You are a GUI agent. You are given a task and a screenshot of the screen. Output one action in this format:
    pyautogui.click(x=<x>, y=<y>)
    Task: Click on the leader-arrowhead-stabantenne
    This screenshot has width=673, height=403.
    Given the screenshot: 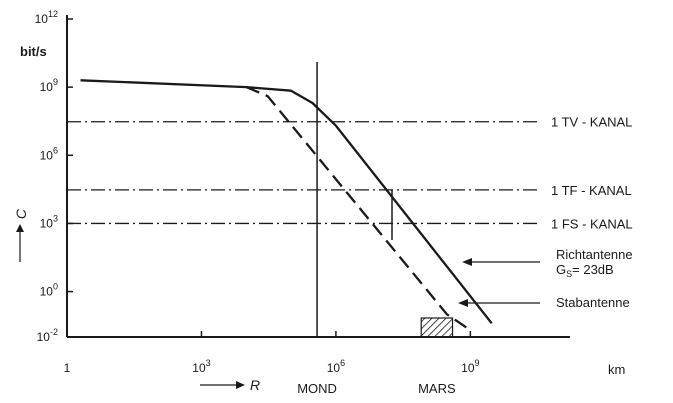 What is the action you would take?
    pyautogui.click(x=463, y=303)
    